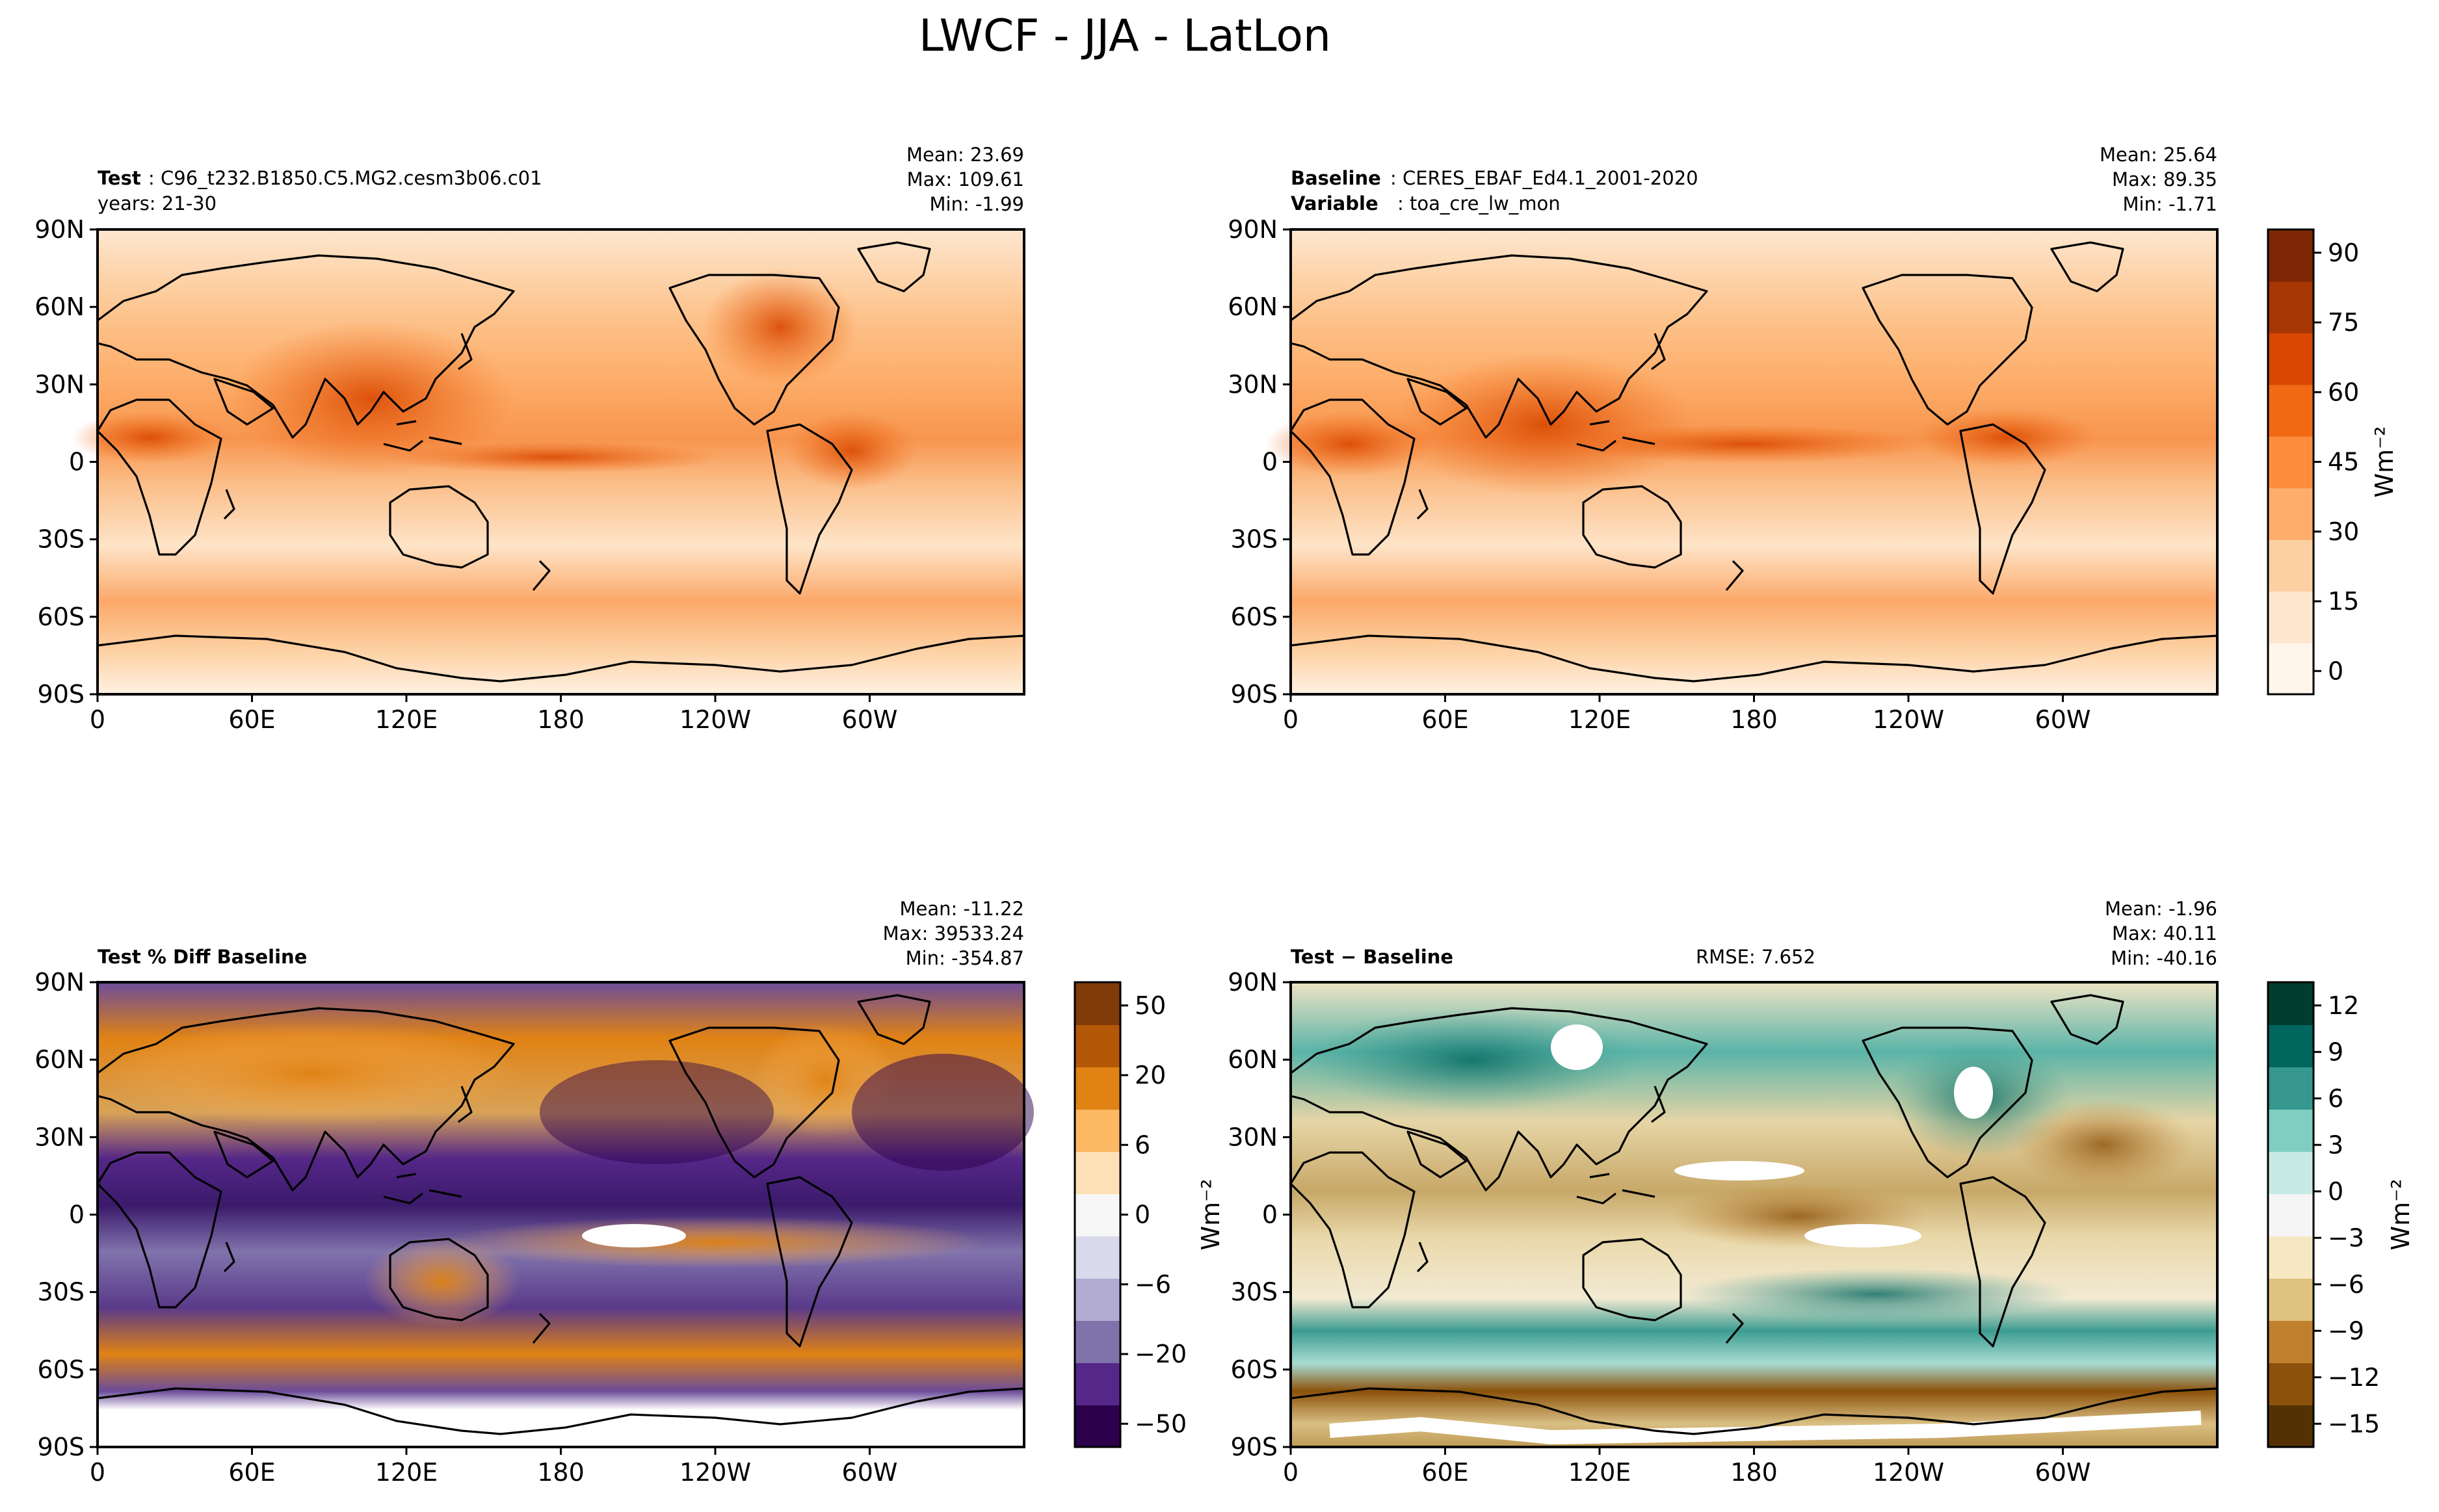 This screenshot has height=1512, width=2439. What do you see at coordinates (1334, 203) in the screenshot?
I see `baseline-var-bold: Variable` at bounding box center [1334, 203].